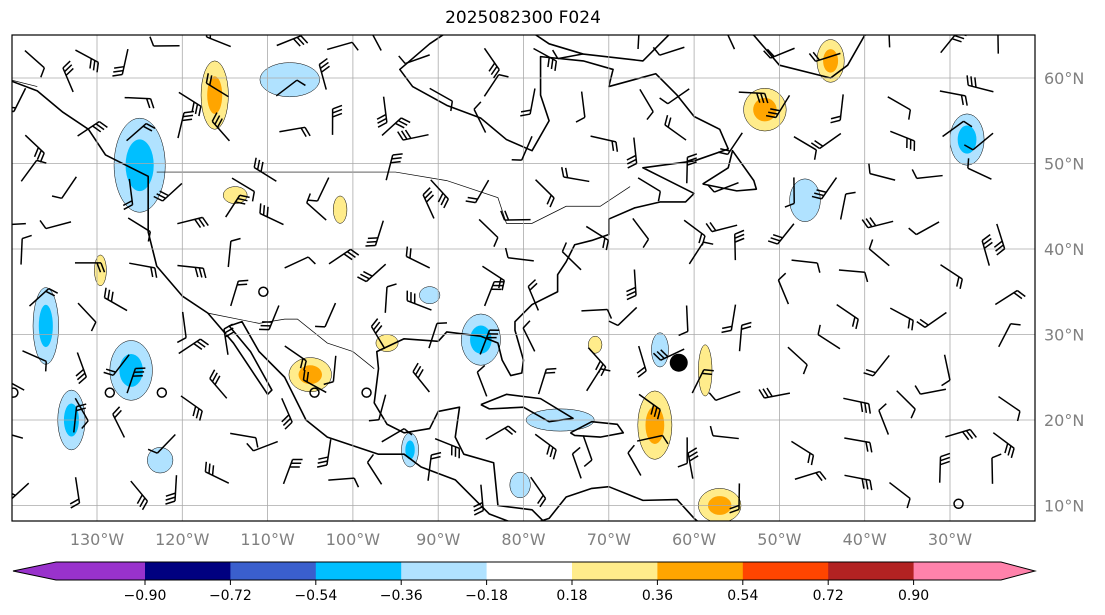 Image resolution: width=1105 pixels, height=615 pixels. I want to click on lat-tick-label: 20°N, so click(1064, 420).